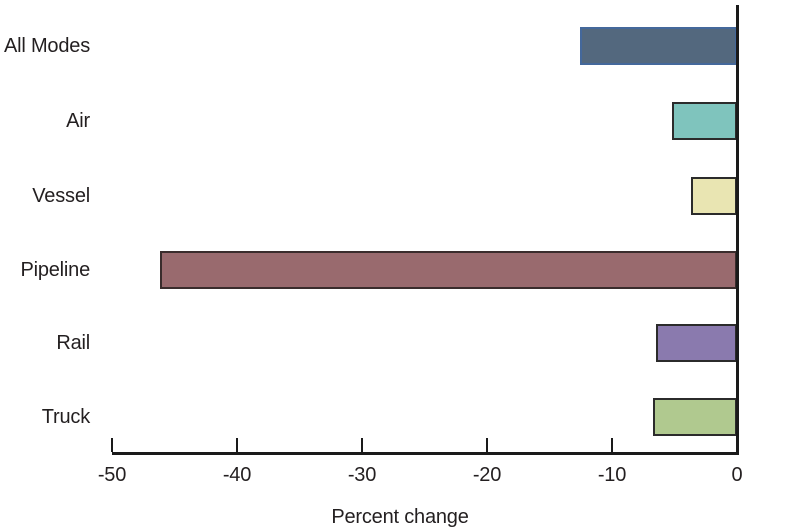 The height and width of the screenshot is (532, 800). Describe the element at coordinates (704, 121) in the screenshot. I see `bar-air` at that location.